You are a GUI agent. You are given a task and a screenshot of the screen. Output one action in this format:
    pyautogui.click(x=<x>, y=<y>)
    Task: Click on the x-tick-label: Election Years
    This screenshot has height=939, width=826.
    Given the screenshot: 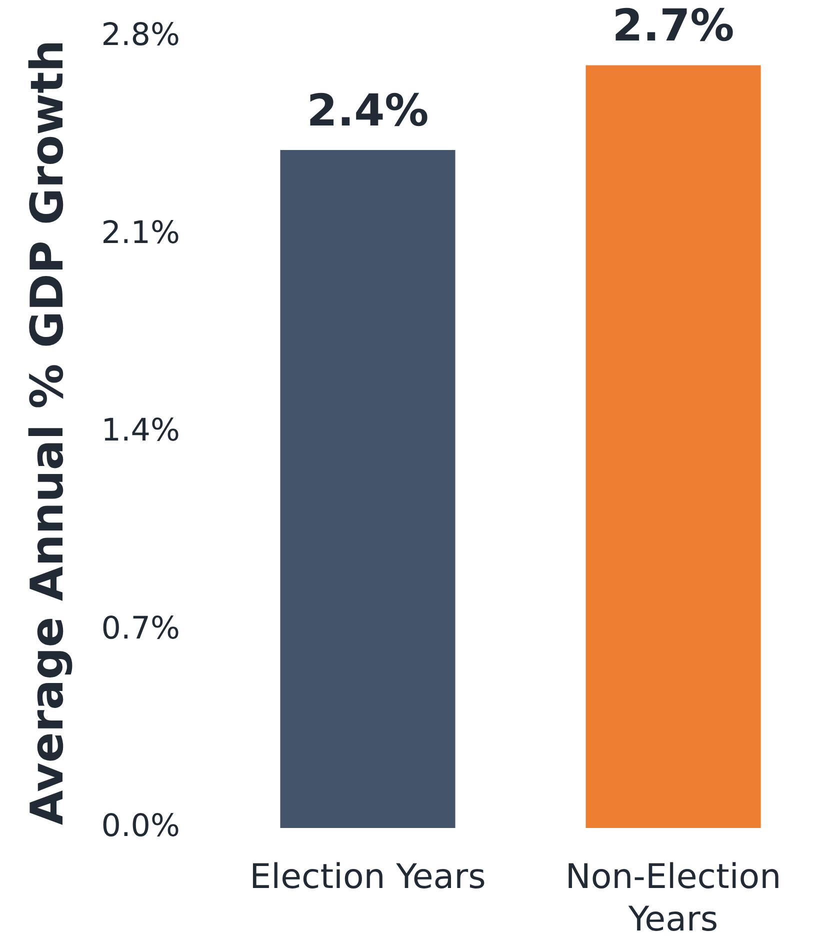 What is the action you would take?
    pyautogui.click(x=368, y=877)
    